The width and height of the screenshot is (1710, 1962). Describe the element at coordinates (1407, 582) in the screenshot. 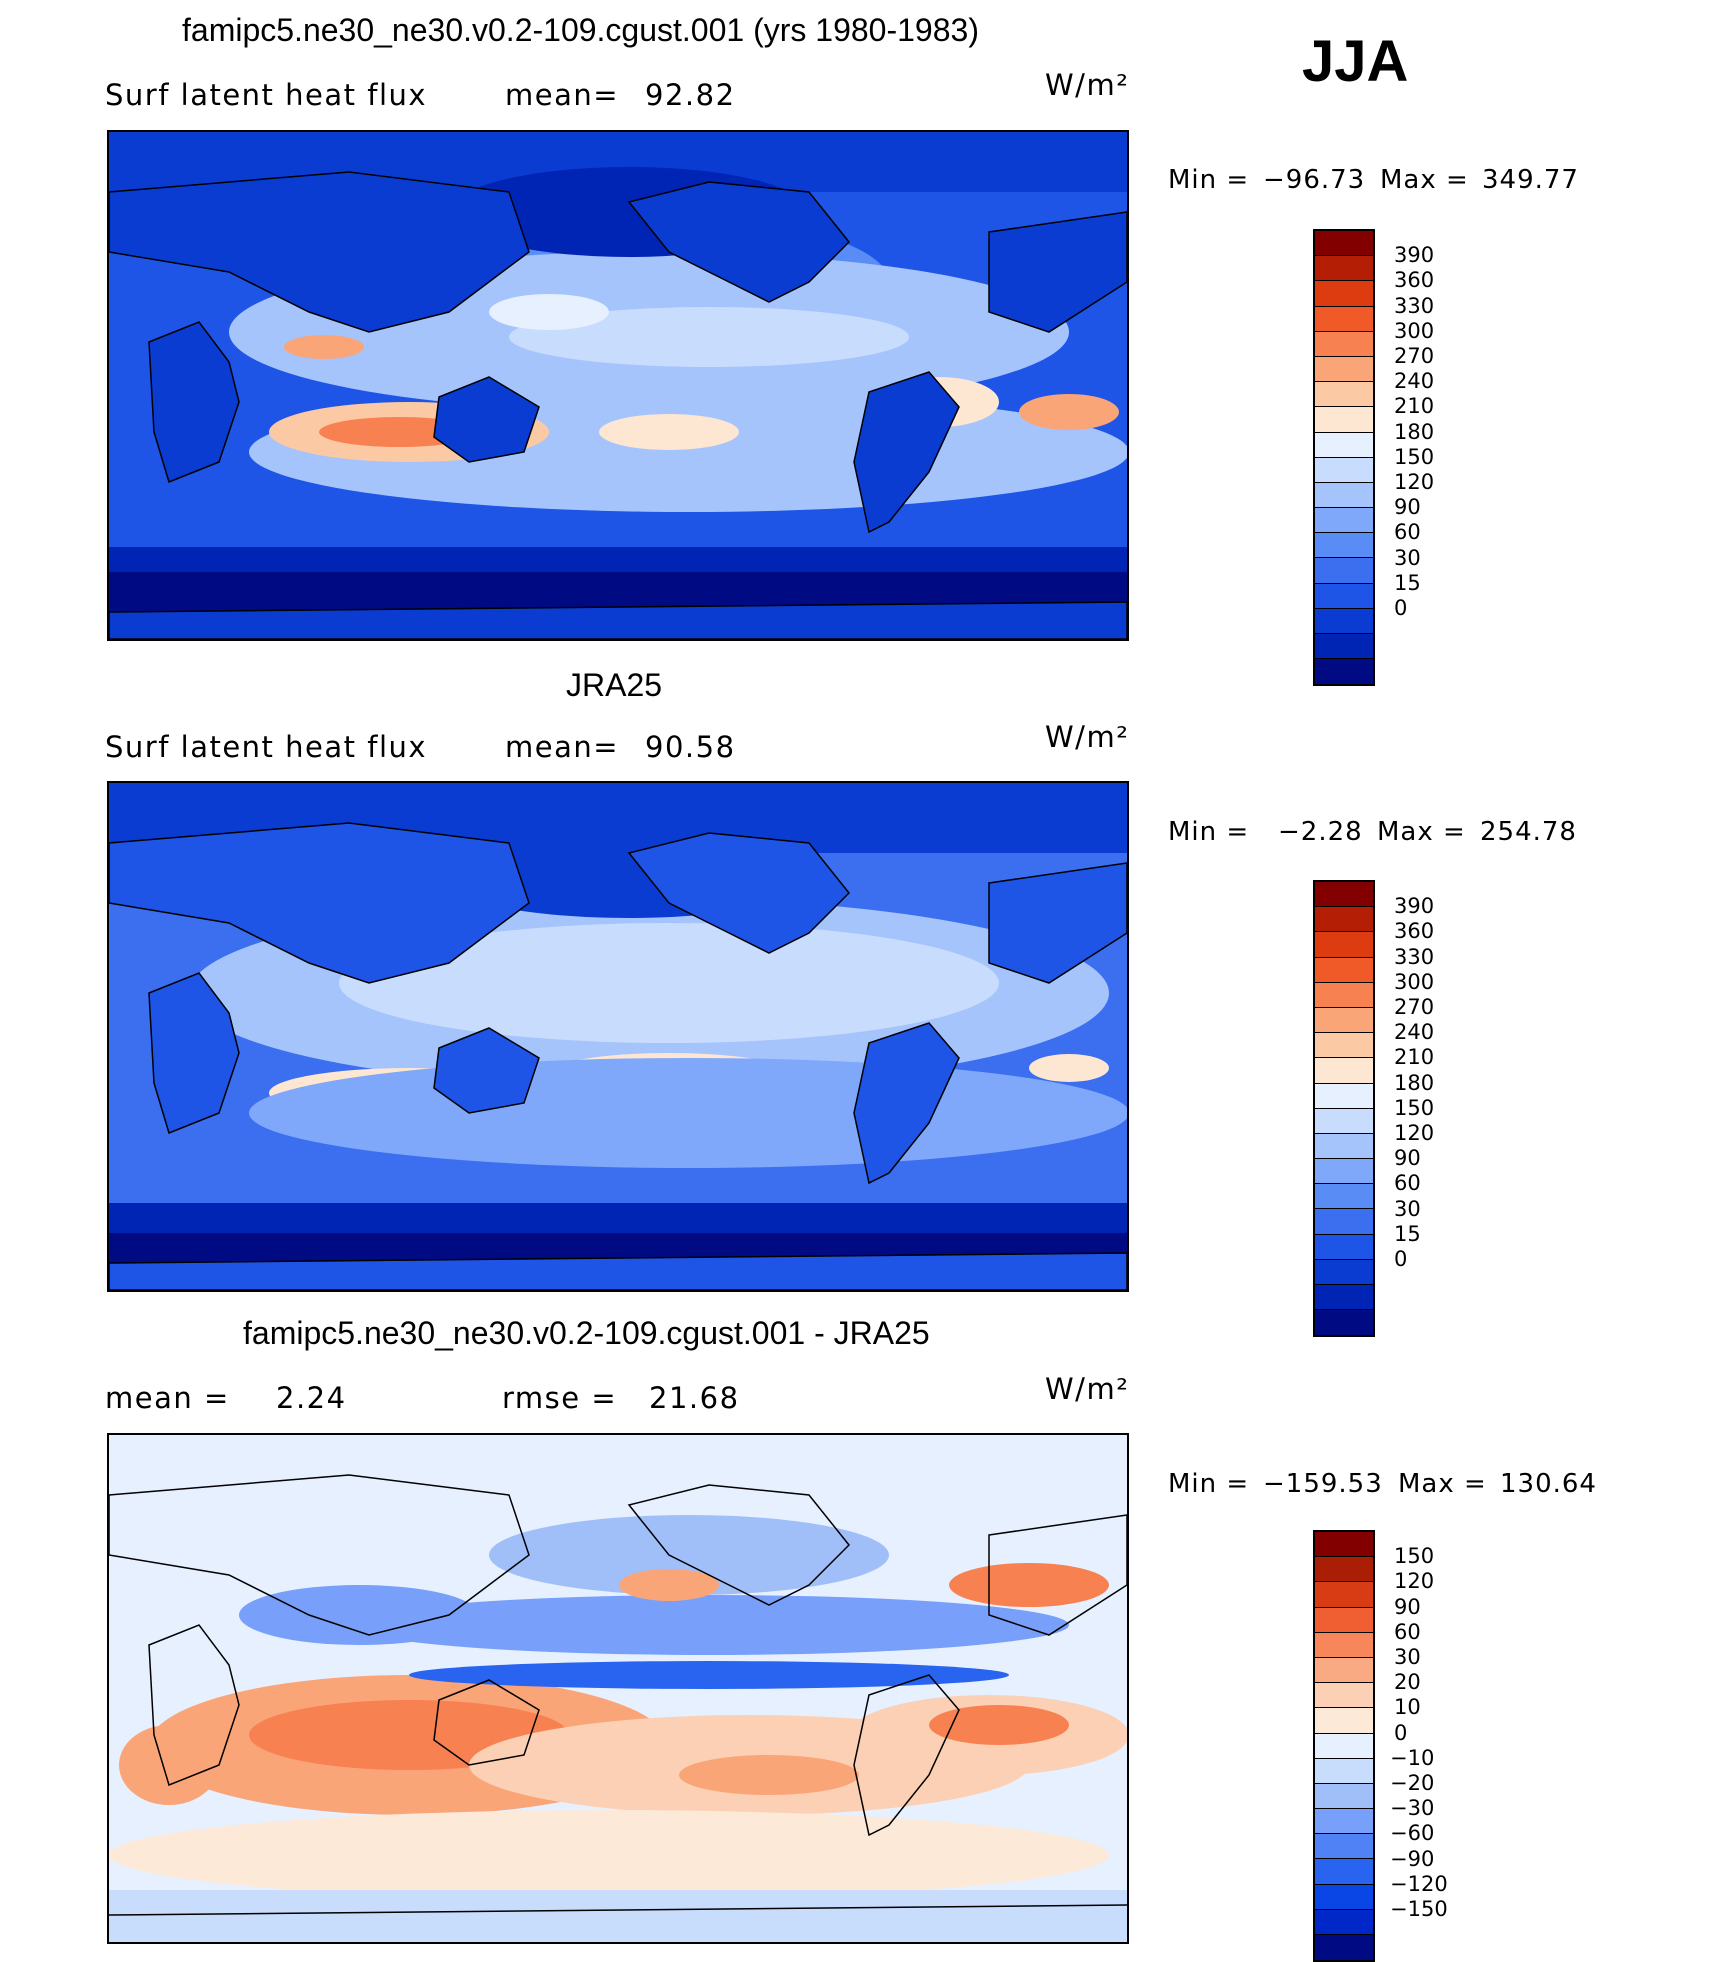

I see `colorbar-tick-label: 15` at that location.